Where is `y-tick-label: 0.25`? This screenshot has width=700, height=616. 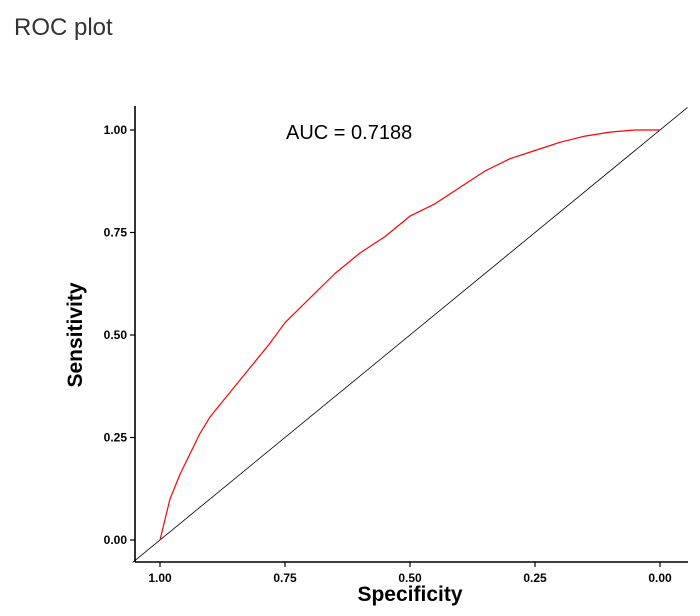 y-tick-label: 0.25 is located at coordinates (116, 438).